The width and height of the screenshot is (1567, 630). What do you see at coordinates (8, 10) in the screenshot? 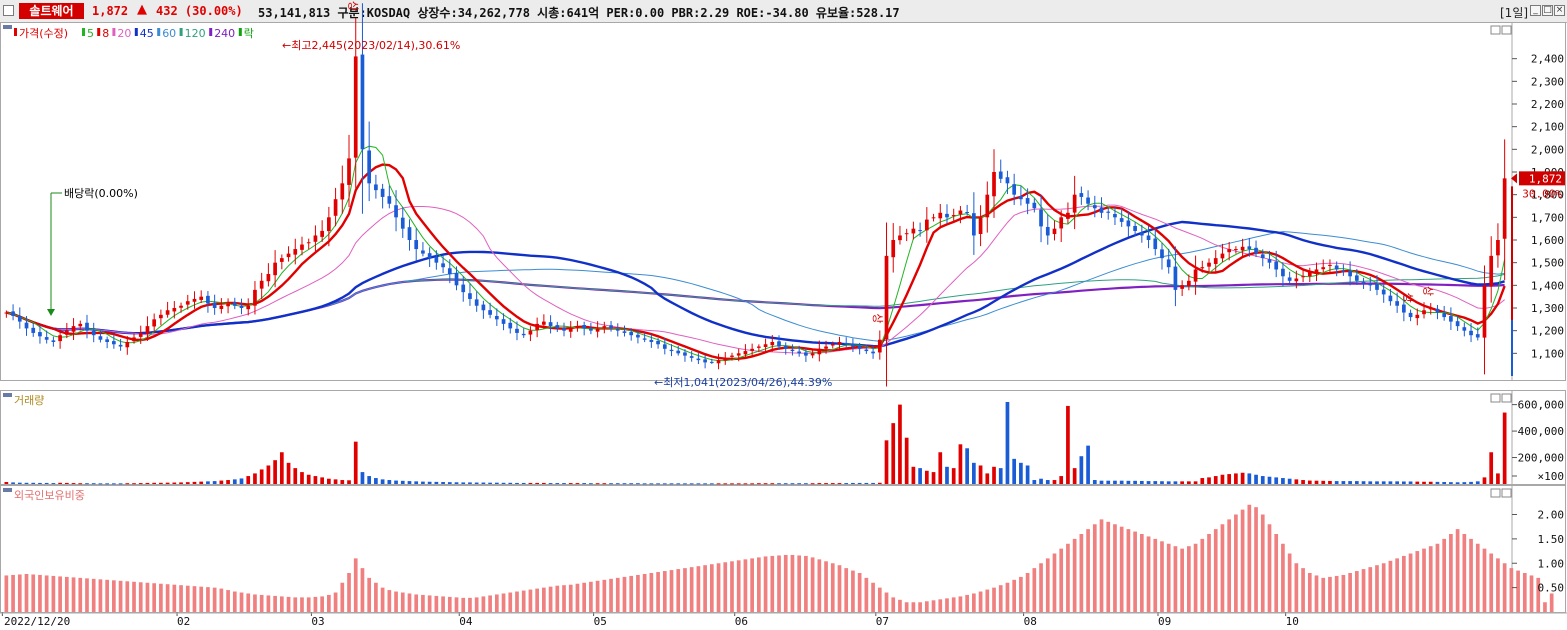
I see `link-checkbox` at bounding box center [8, 10].